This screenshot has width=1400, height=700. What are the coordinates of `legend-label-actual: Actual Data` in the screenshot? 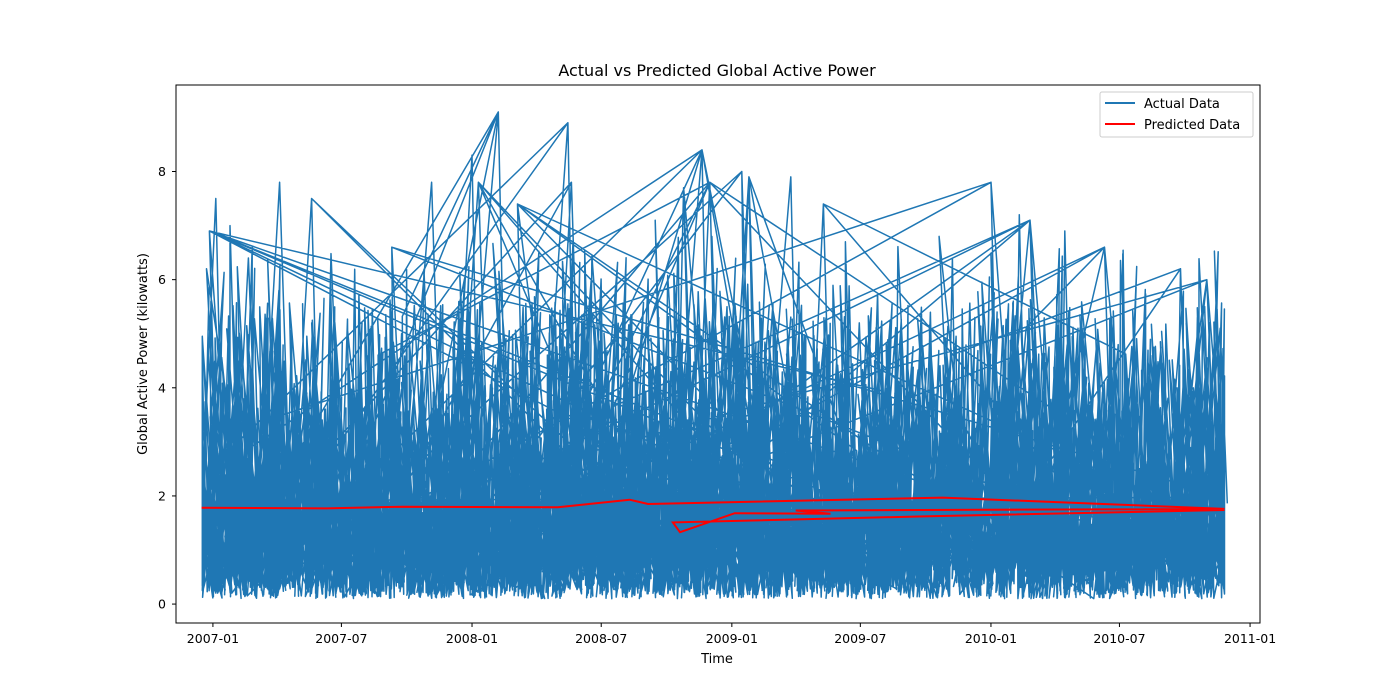 It's located at (1182, 104).